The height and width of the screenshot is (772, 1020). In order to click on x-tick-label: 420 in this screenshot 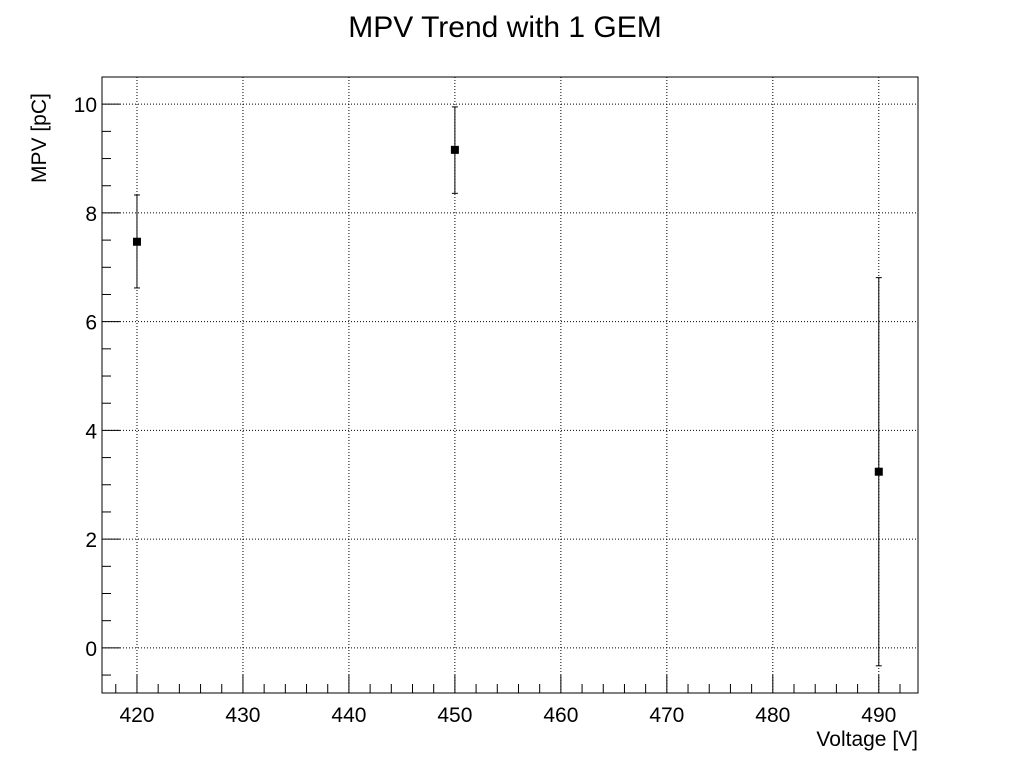, I will do `click(136, 715)`.